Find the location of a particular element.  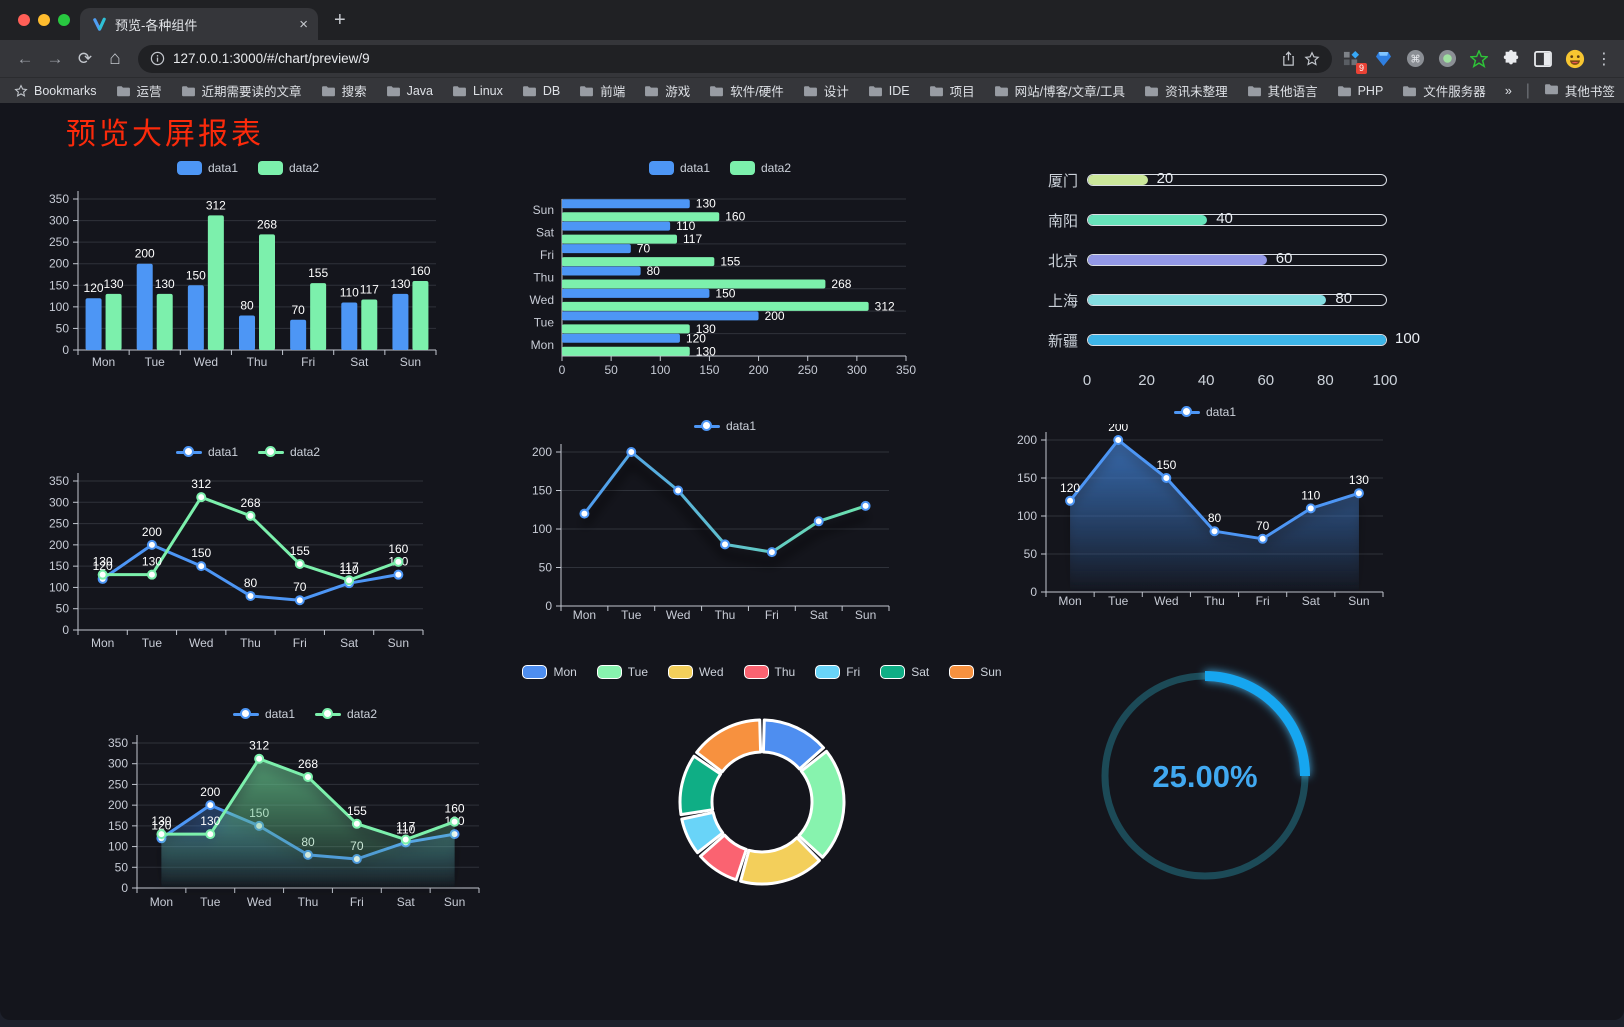

command-extension-icon: ⌘ is located at coordinates (1415, 59).